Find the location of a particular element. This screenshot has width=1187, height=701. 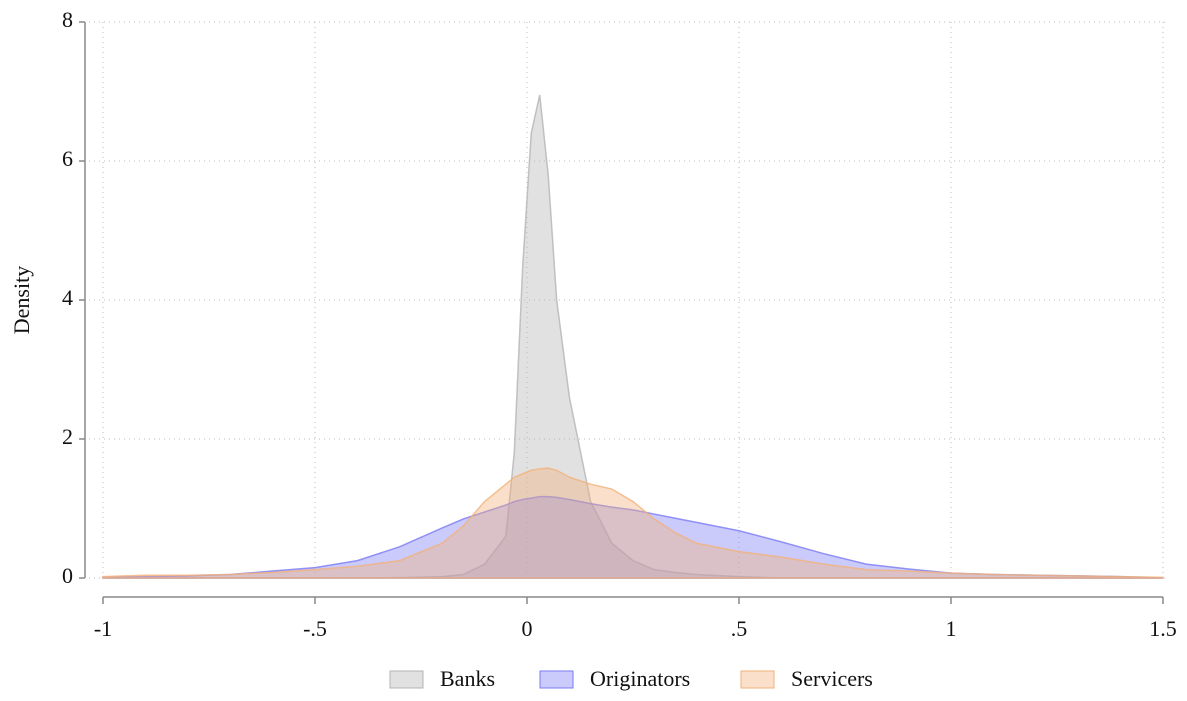

y-tick-label: 8 is located at coordinates (67, 19).